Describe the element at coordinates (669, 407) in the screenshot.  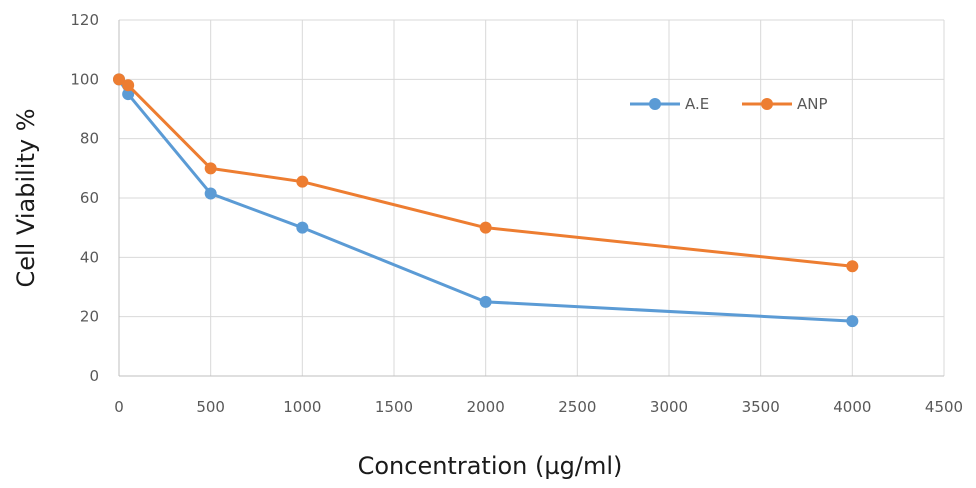
I see `x-tick-label: 3000` at that location.